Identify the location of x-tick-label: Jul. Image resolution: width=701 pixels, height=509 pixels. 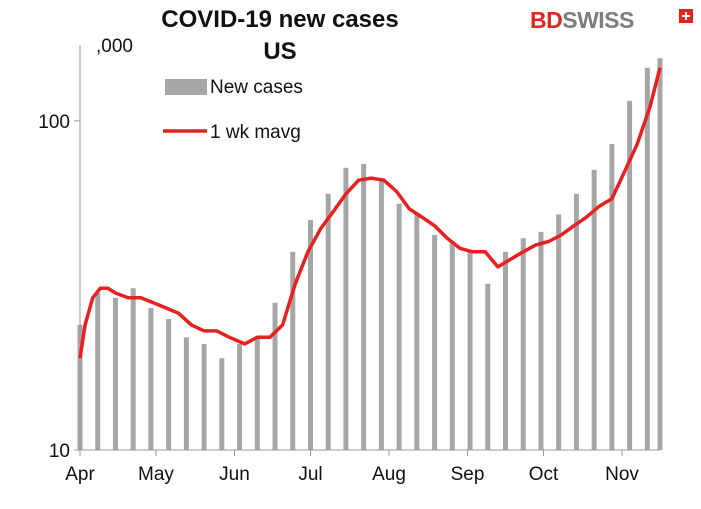
(310, 474).